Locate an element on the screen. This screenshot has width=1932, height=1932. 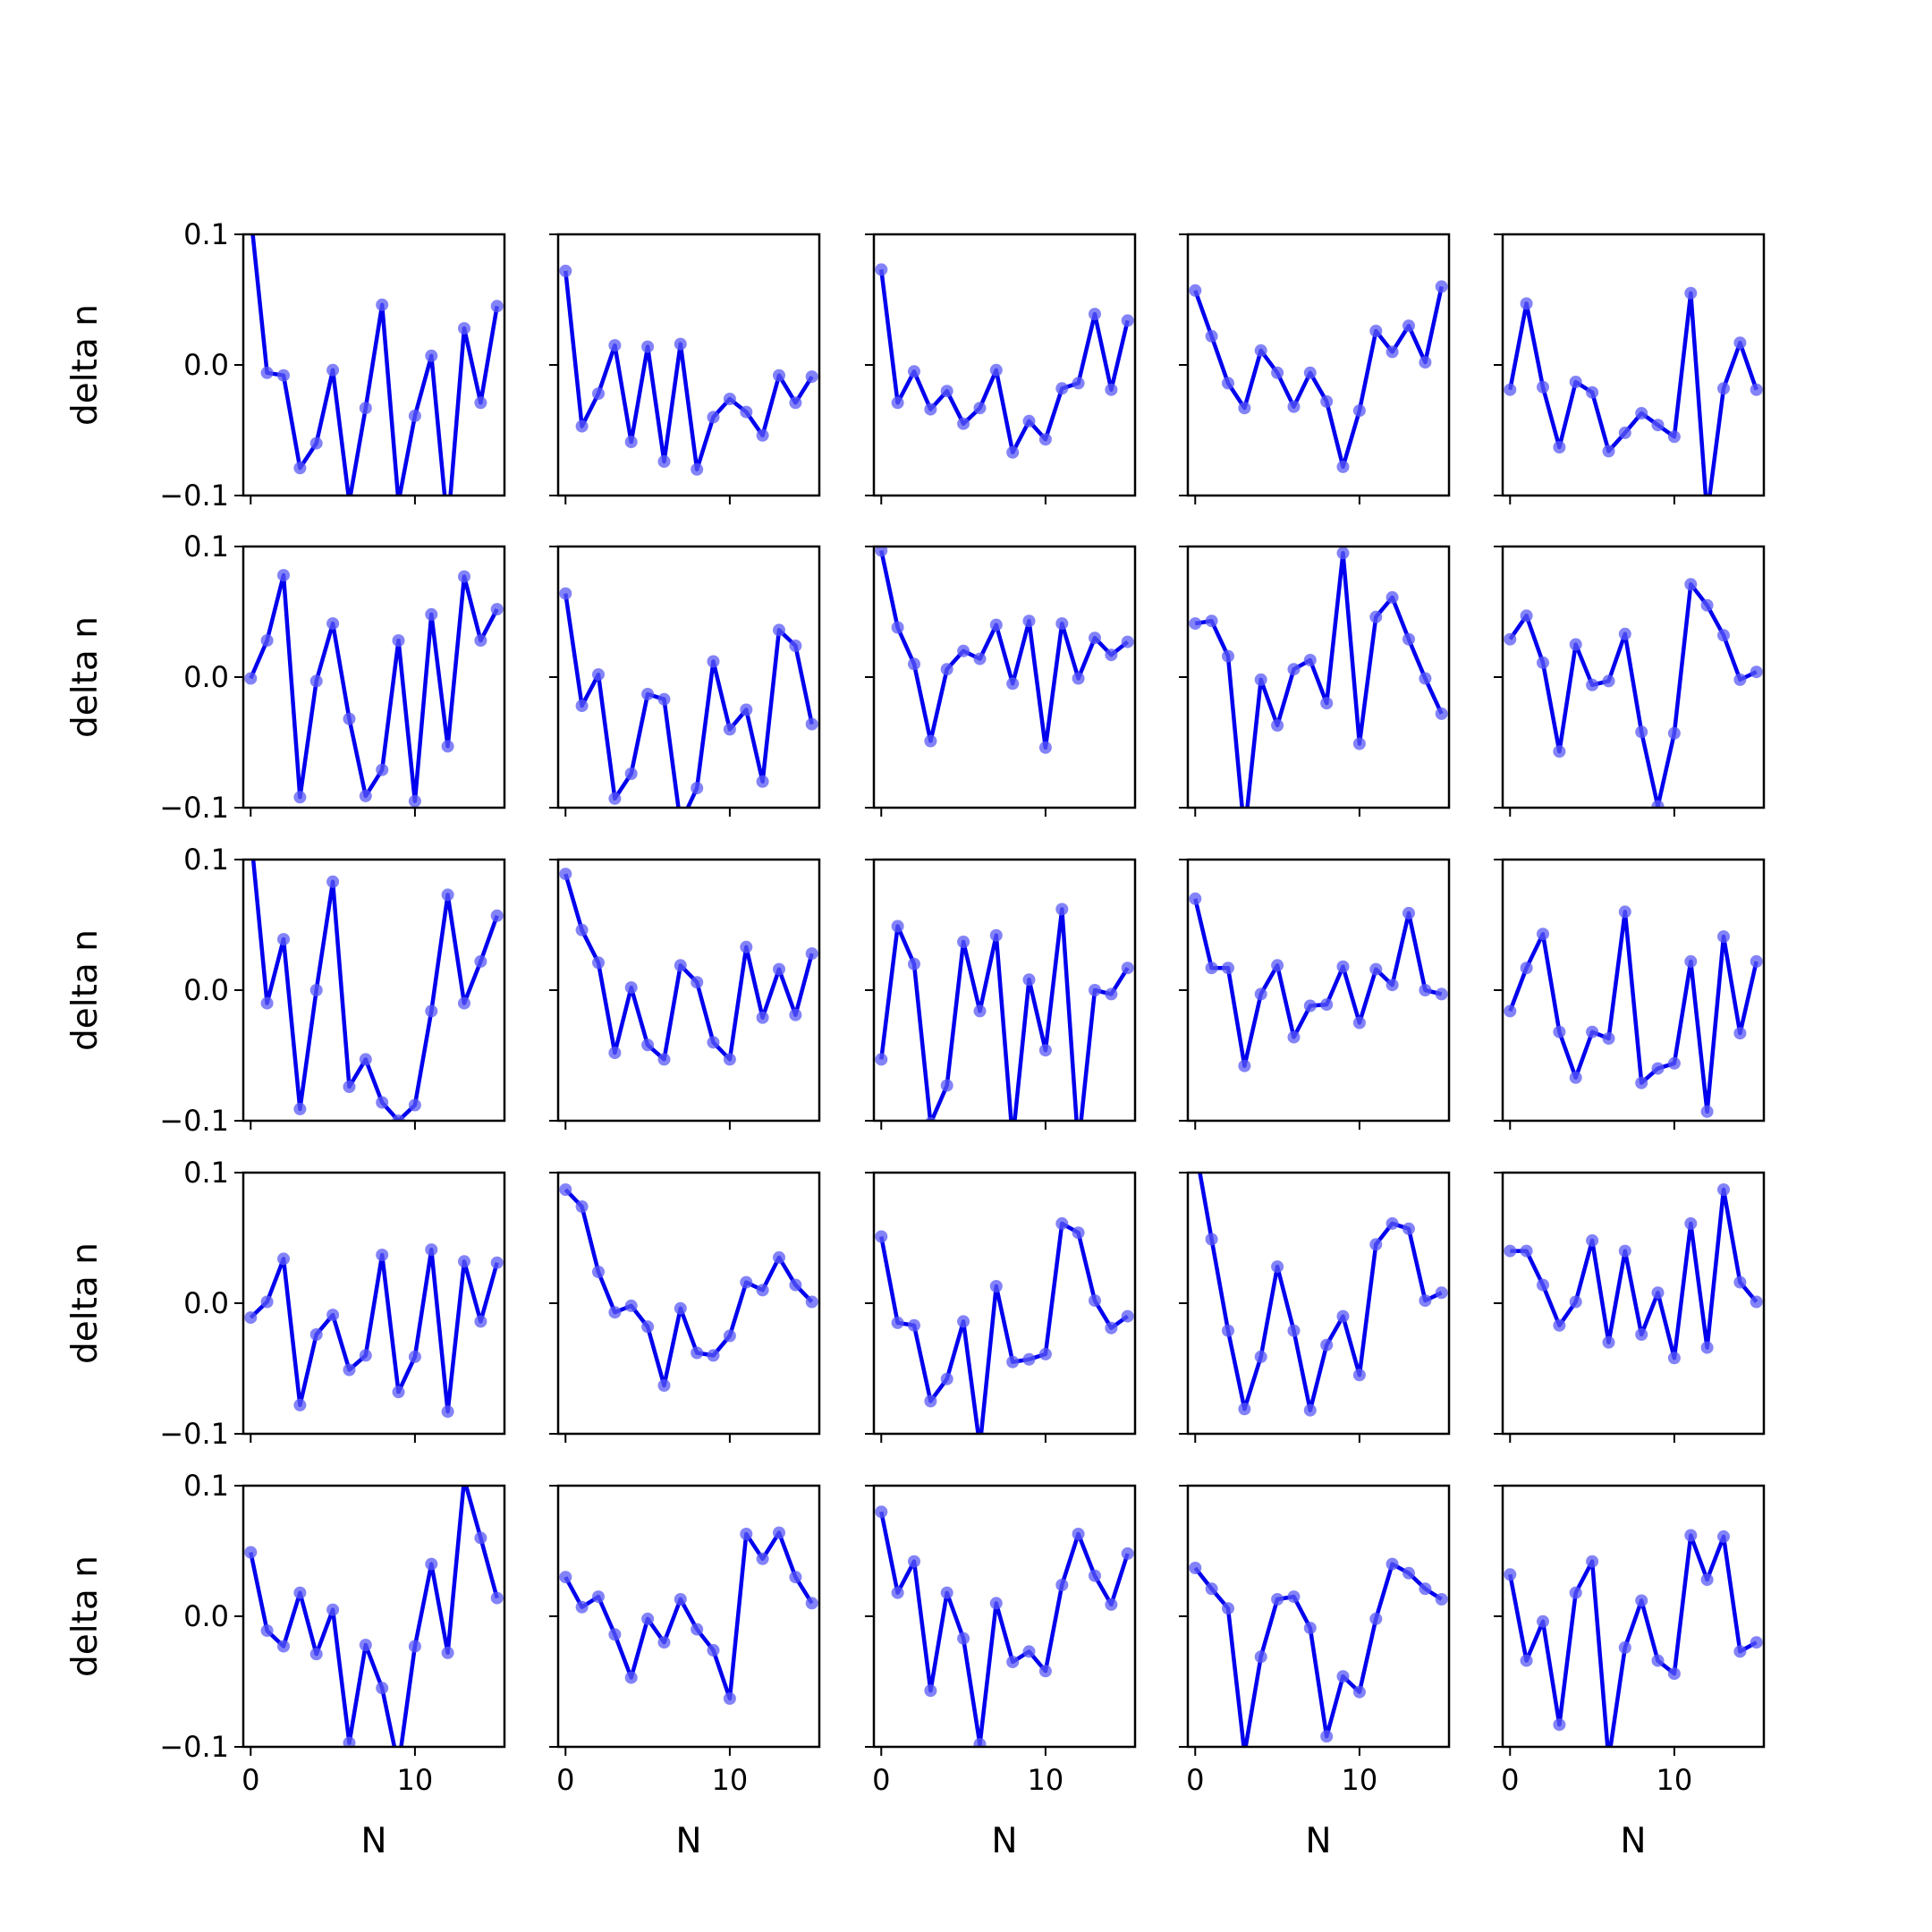
subplot-r1-c4 is located at coordinates (1315, 368).